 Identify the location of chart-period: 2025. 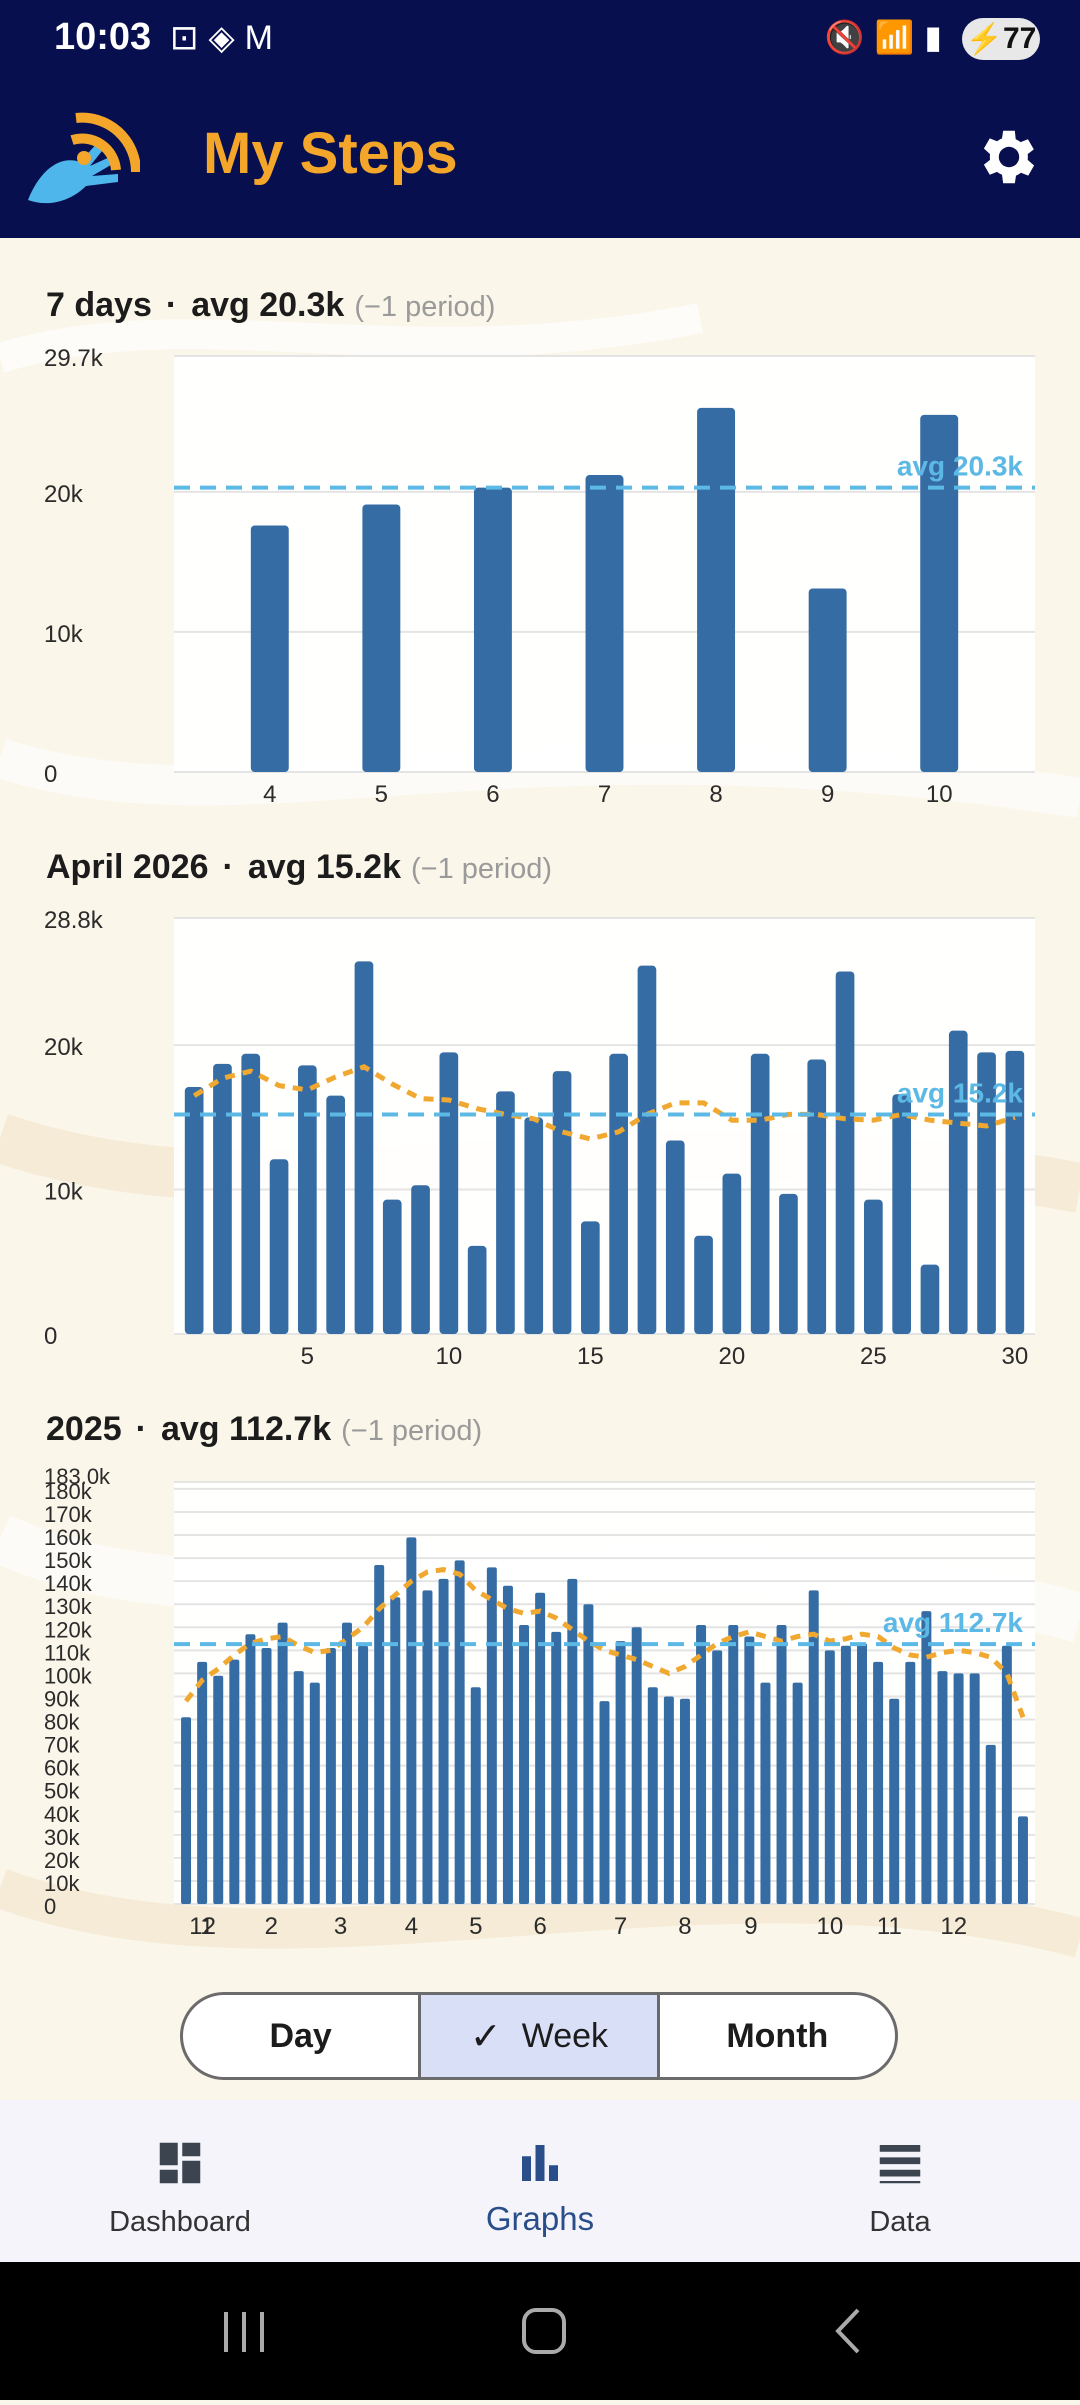
(84, 1429).